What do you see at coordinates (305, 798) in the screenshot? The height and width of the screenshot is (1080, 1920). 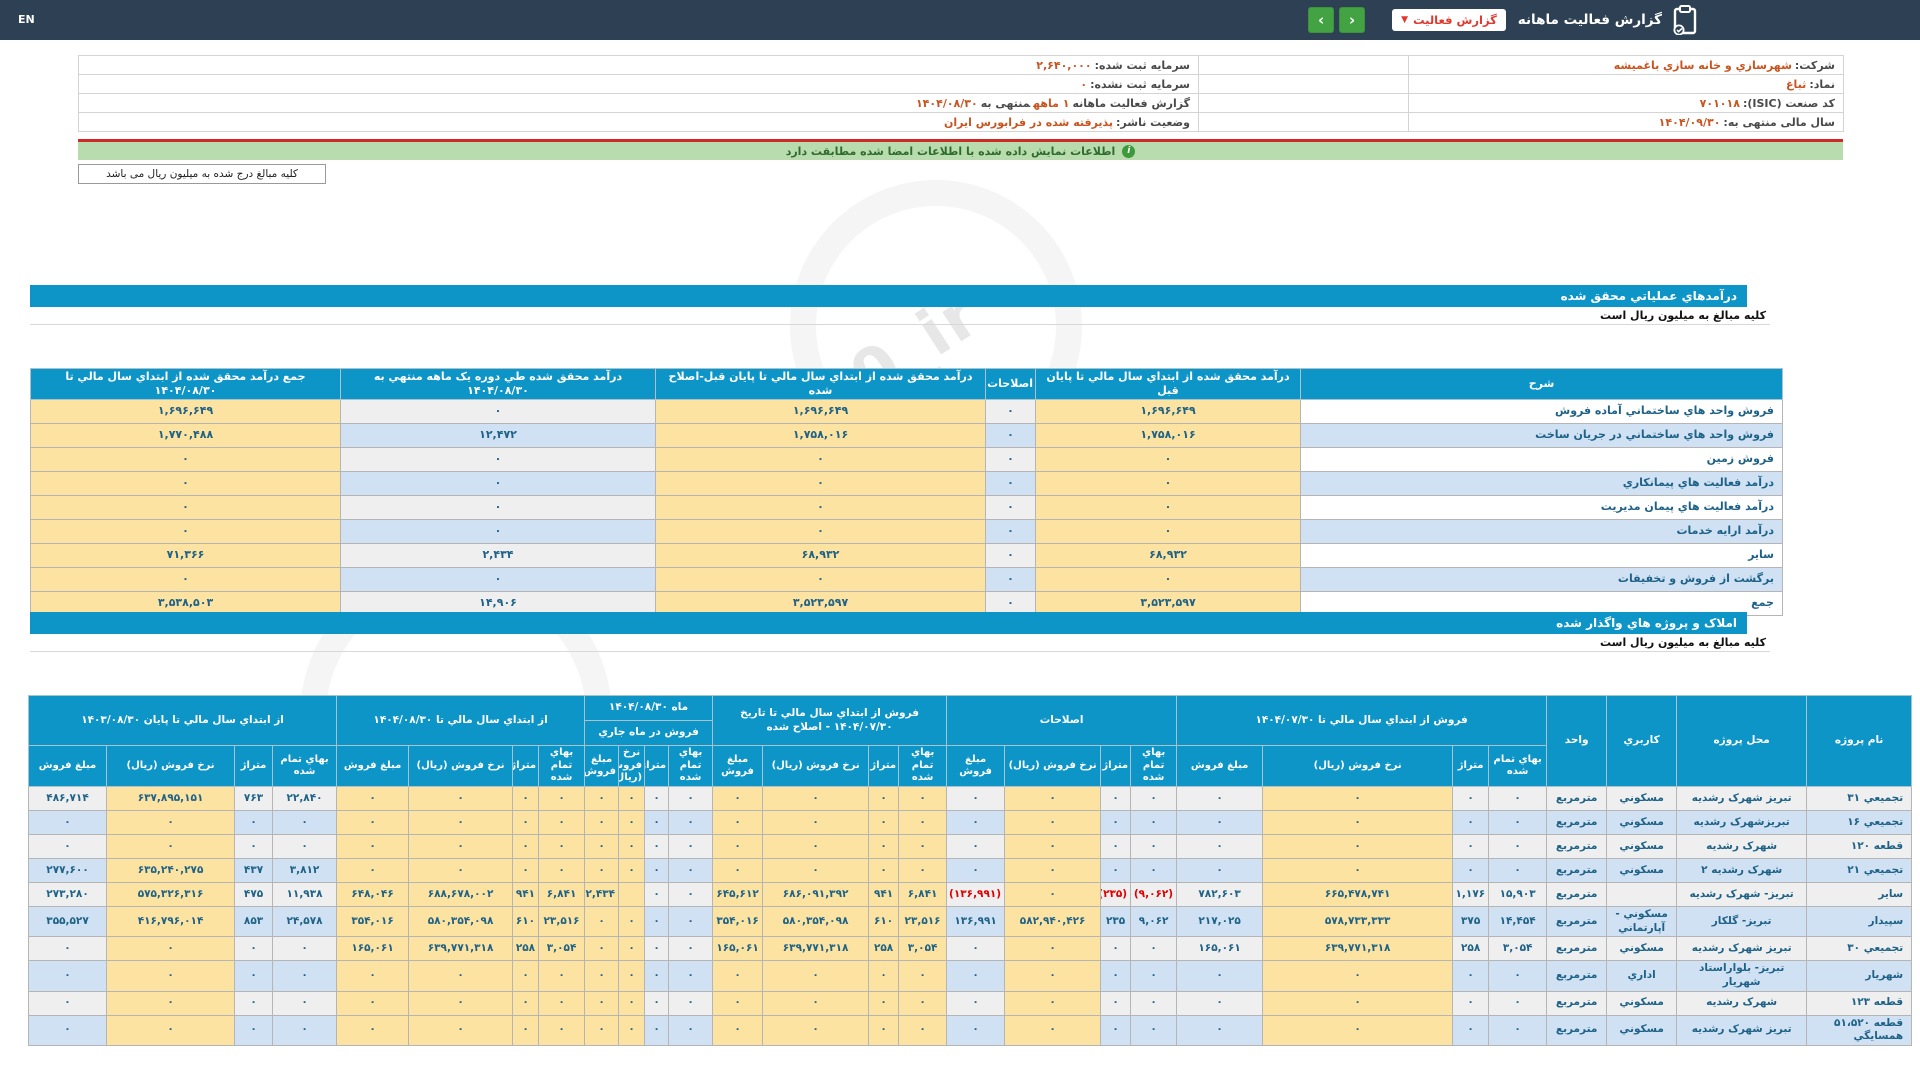 I see `value-cell: ۲۲,۸۴۰` at bounding box center [305, 798].